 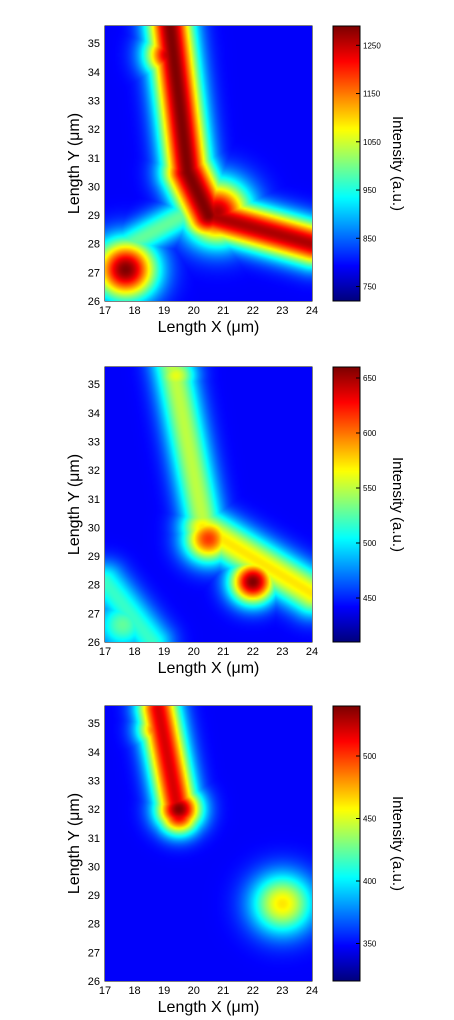 What do you see at coordinates (372, 94) in the screenshot?
I see `colorbar-tick-label: 1150` at bounding box center [372, 94].